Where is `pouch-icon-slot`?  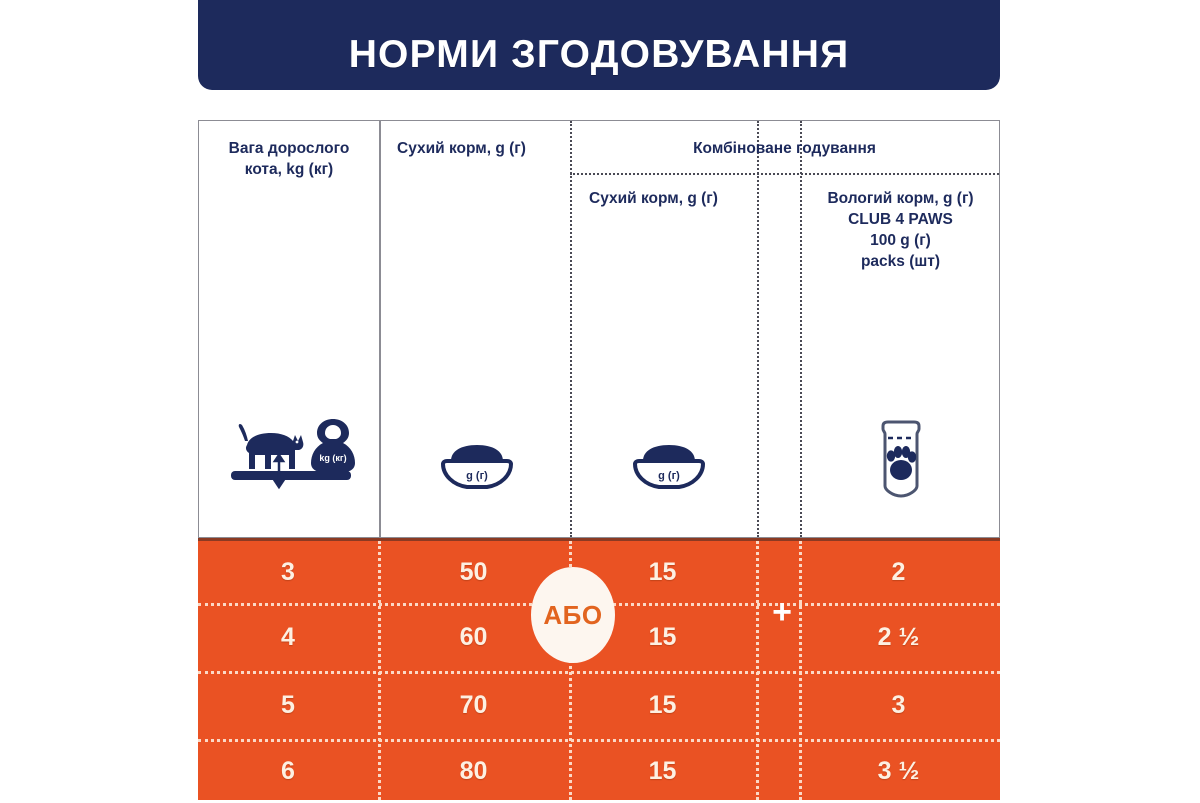 pouch-icon-slot is located at coordinates (900, 461).